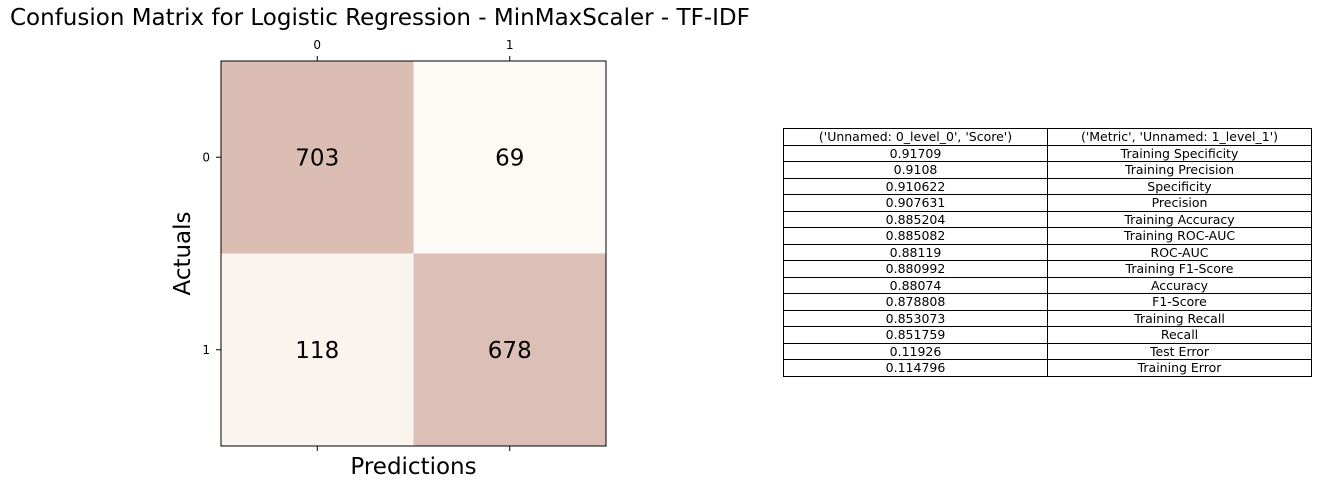  Describe the element at coordinates (915, 318) in the screenshot. I see `table-cell-score: 0.853073` at that location.